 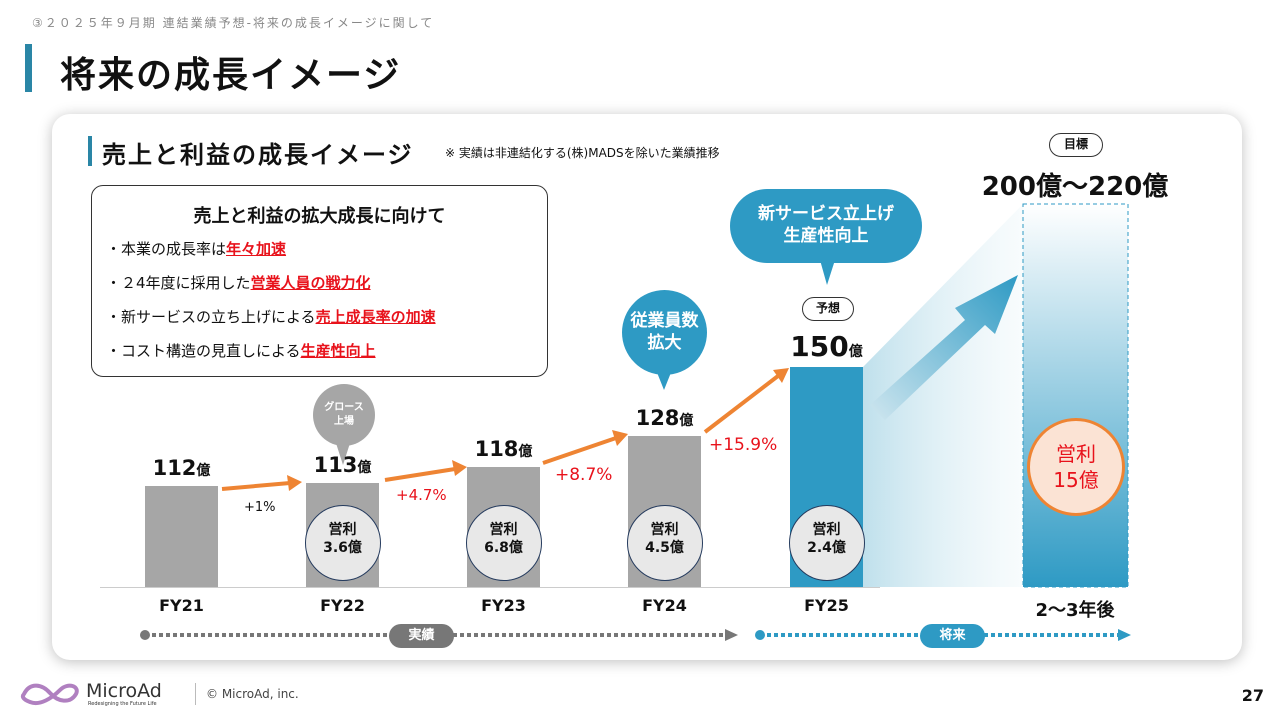 I want to click on target-tag: 目標, so click(x=1076, y=145).